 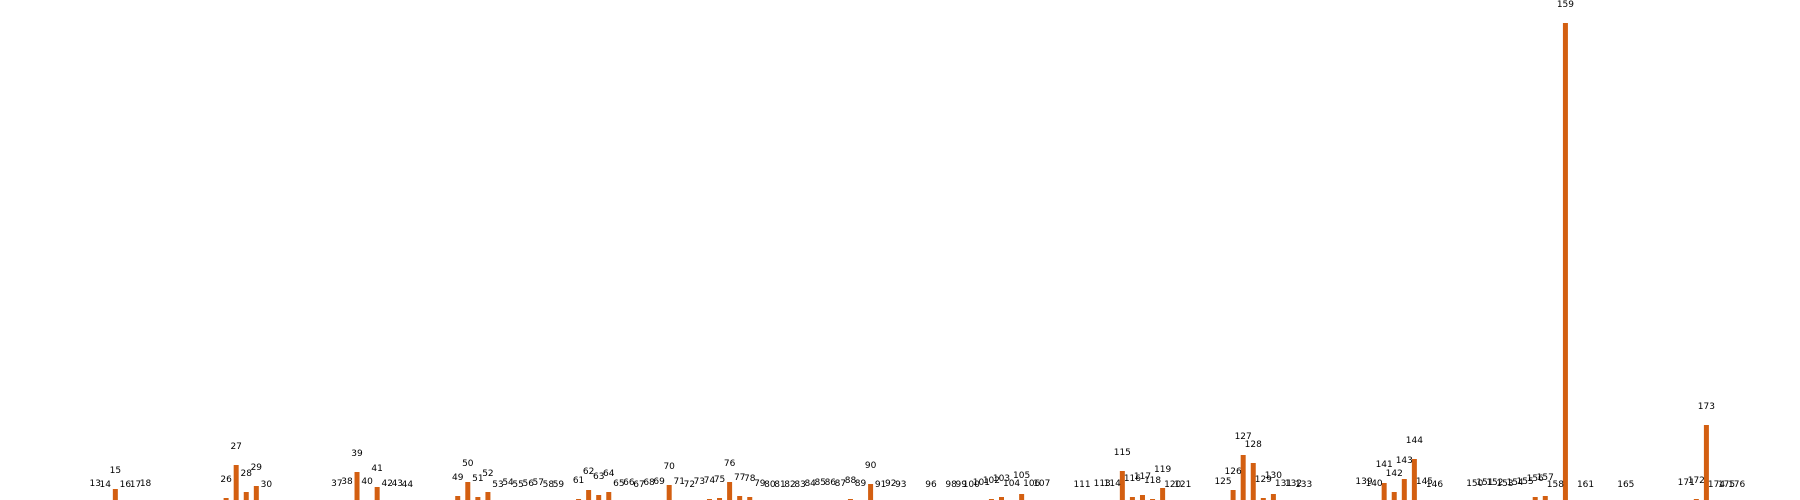 What do you see at coordinates (538, 483) in the screenshot?
I see `bar-label-57: 57` at bounding box center [538, 483].